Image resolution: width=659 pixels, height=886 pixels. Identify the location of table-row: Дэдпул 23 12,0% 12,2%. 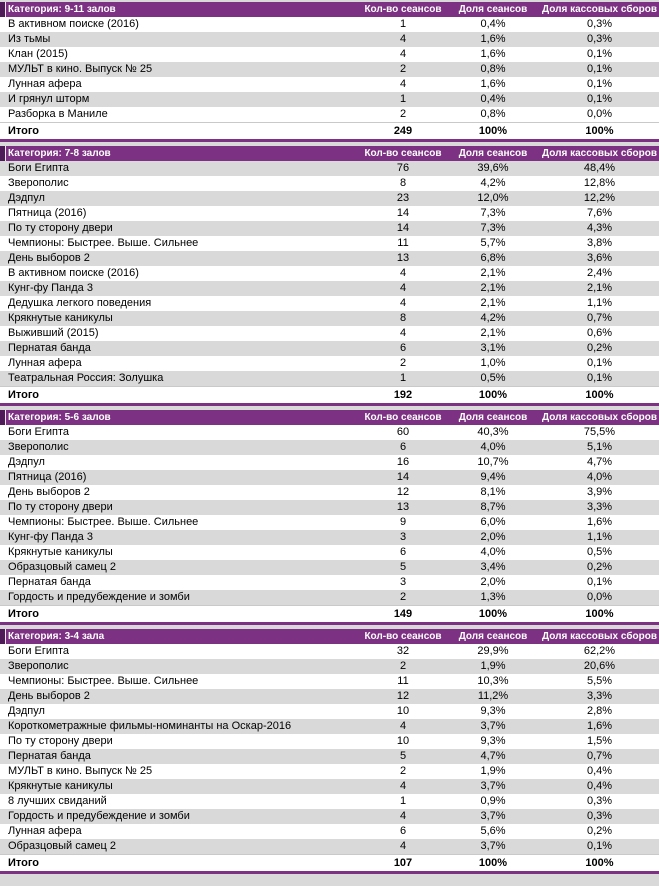
(329, 198).